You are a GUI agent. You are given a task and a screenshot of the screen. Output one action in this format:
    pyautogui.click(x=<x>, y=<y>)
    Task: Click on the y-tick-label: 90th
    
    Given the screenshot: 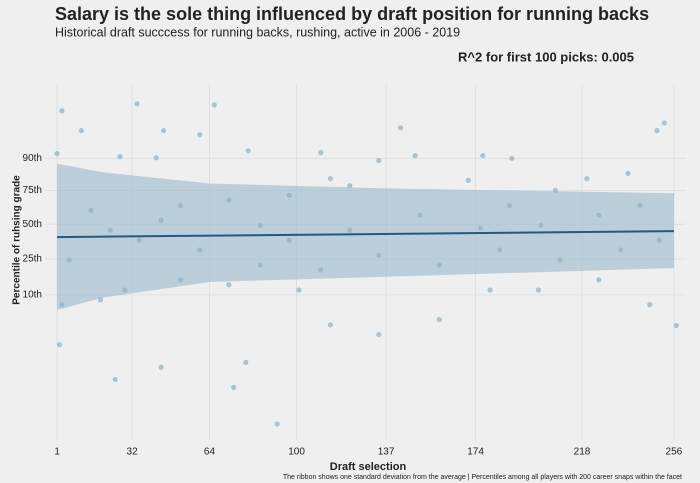 What is the action you would take?
    pyautogui.click(x=32, y=158)
    